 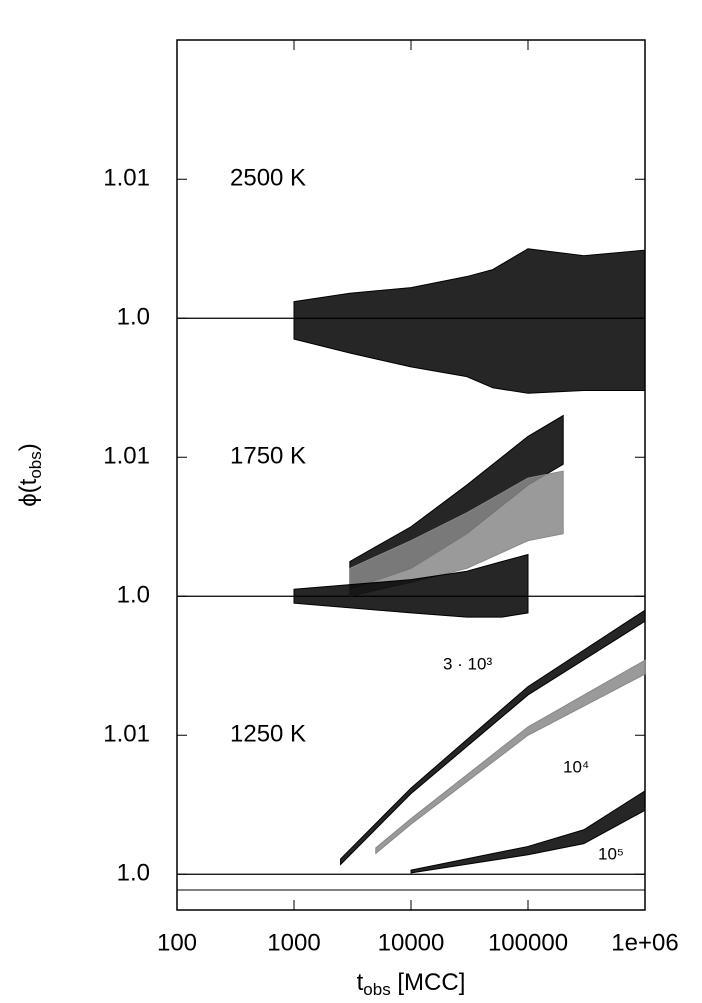 What do you see at coordinates (268, 456) in the screenshot?
I see `panel-label: 1750 K` at bounding box center [268, 456].